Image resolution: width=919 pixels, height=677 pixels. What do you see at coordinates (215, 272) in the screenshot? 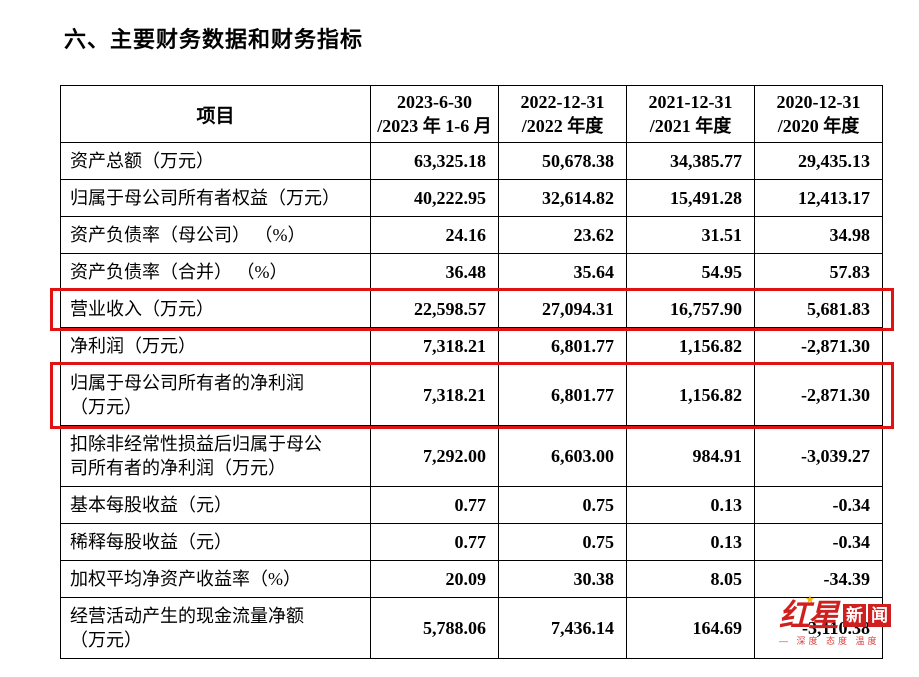
I see `row-label: 资产负债率（合并） （%）` at bounding box center [215, 272].